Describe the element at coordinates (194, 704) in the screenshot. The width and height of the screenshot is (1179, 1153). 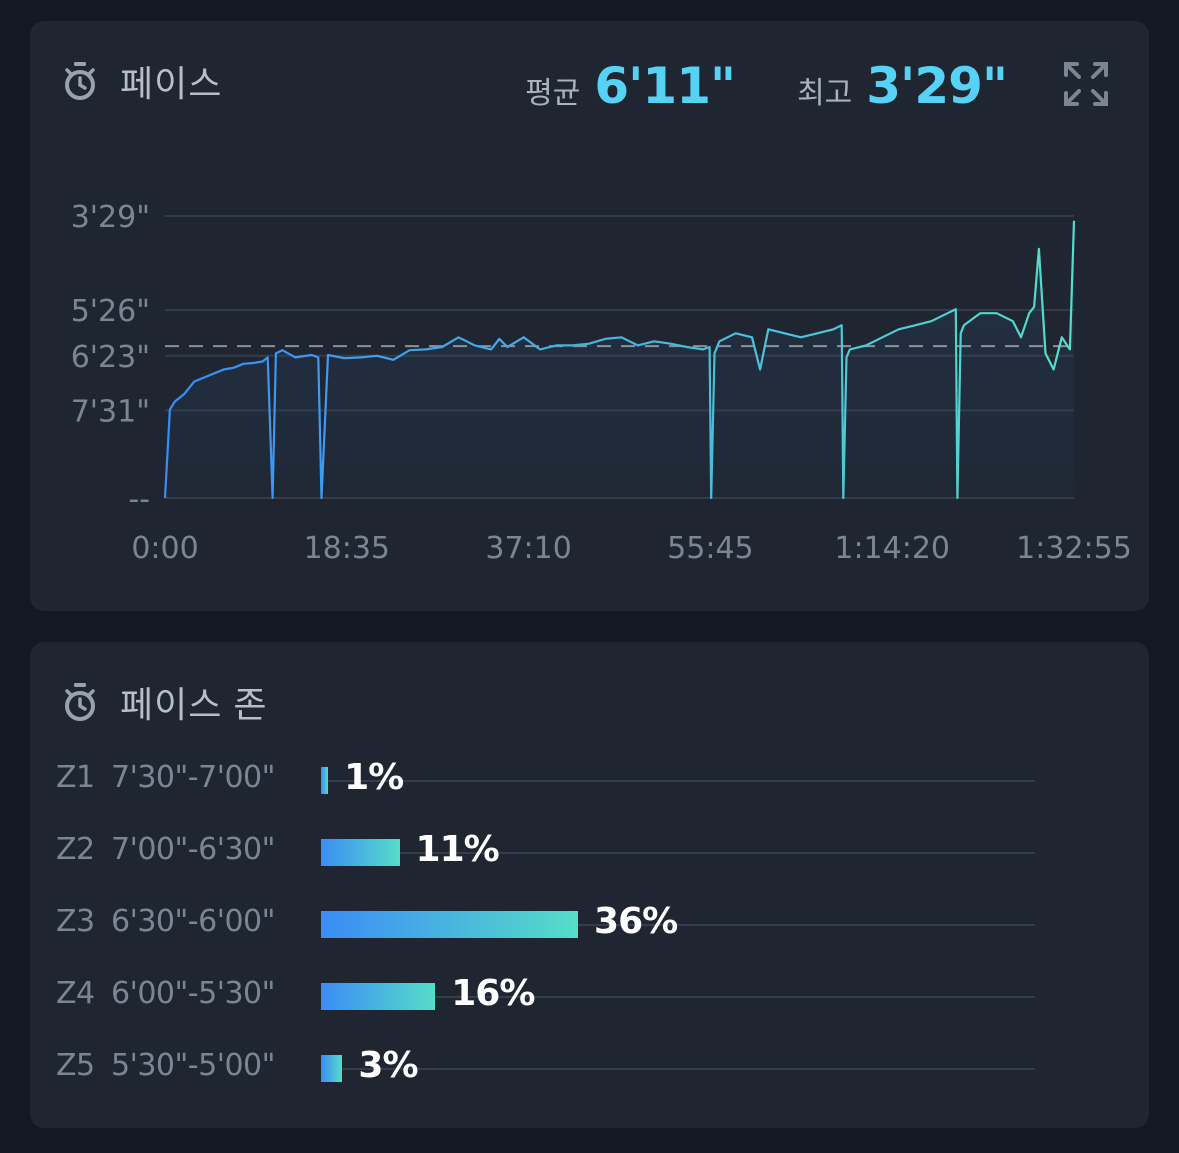
I see `zone-title: 페이스 존` at that location.